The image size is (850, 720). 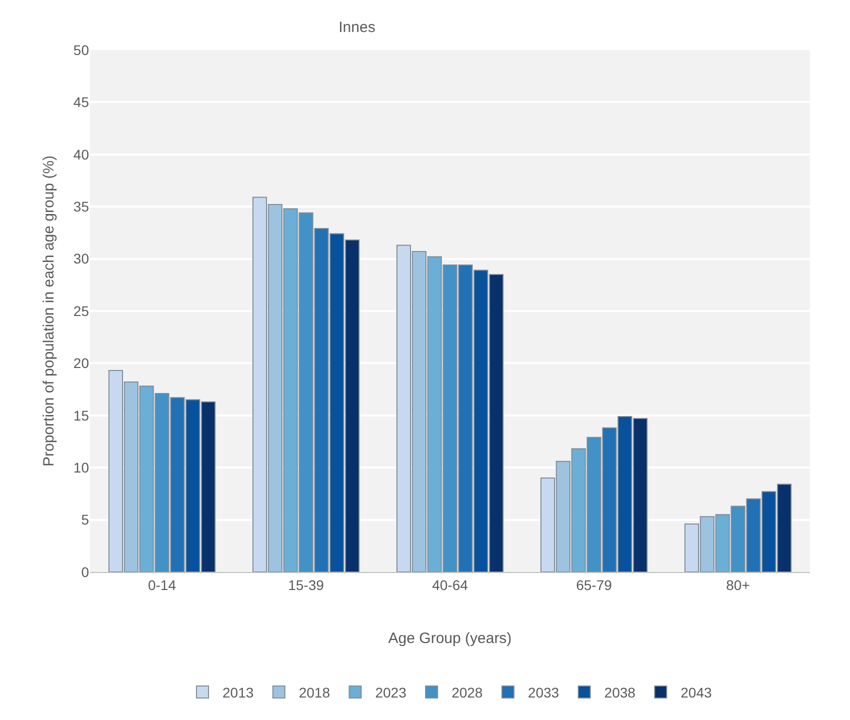 I want to click on chart-title: Innes, so click(x=357, y=27).